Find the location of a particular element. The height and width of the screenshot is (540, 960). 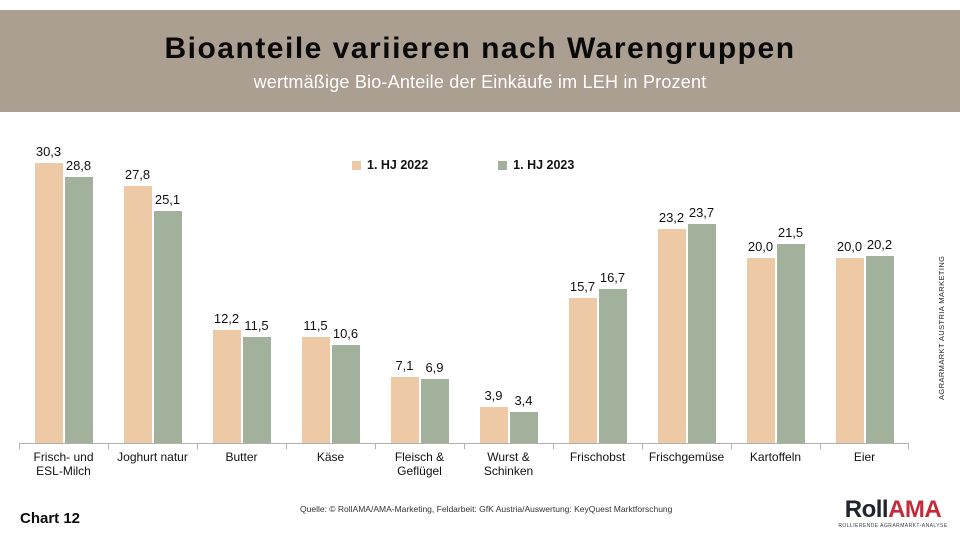

bar-group: 20,0 20,2 is located at coordinates (864, 291).